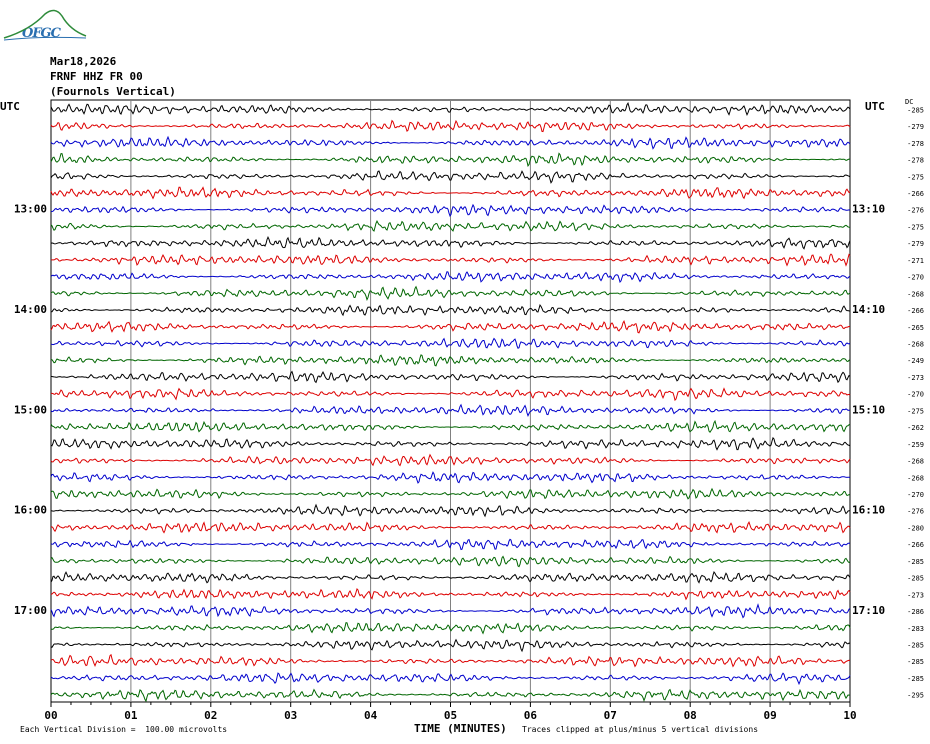 The image size is (930, 744). Describe the element at coordinates (210, 715) in the screenshot. I see `x-tick-label: 02` at that location.